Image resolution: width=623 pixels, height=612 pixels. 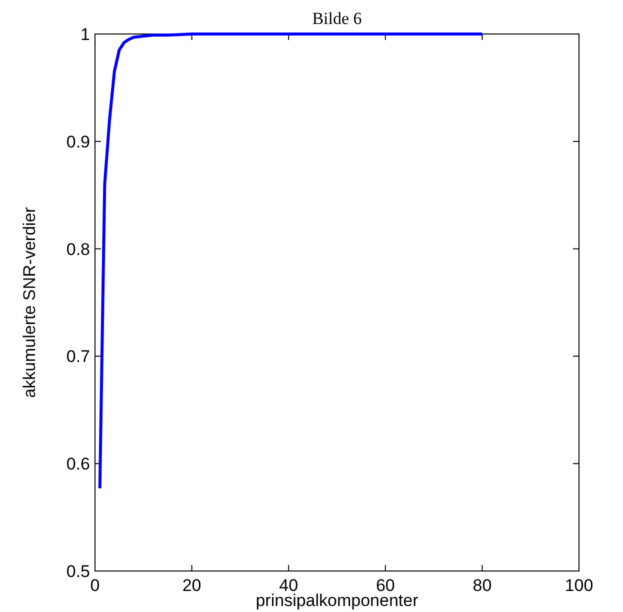 I want to click on x-tick-label: 80, so click(x=482, y=585).